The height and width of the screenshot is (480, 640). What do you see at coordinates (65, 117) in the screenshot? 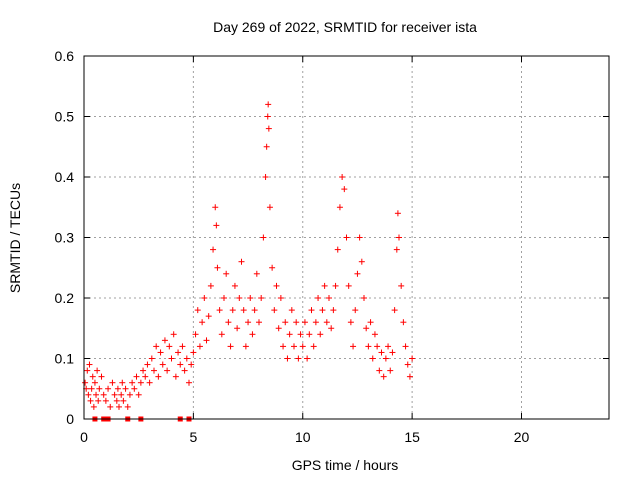
I see `y-tick-label: 0.5` at bounding box center [65, 117].